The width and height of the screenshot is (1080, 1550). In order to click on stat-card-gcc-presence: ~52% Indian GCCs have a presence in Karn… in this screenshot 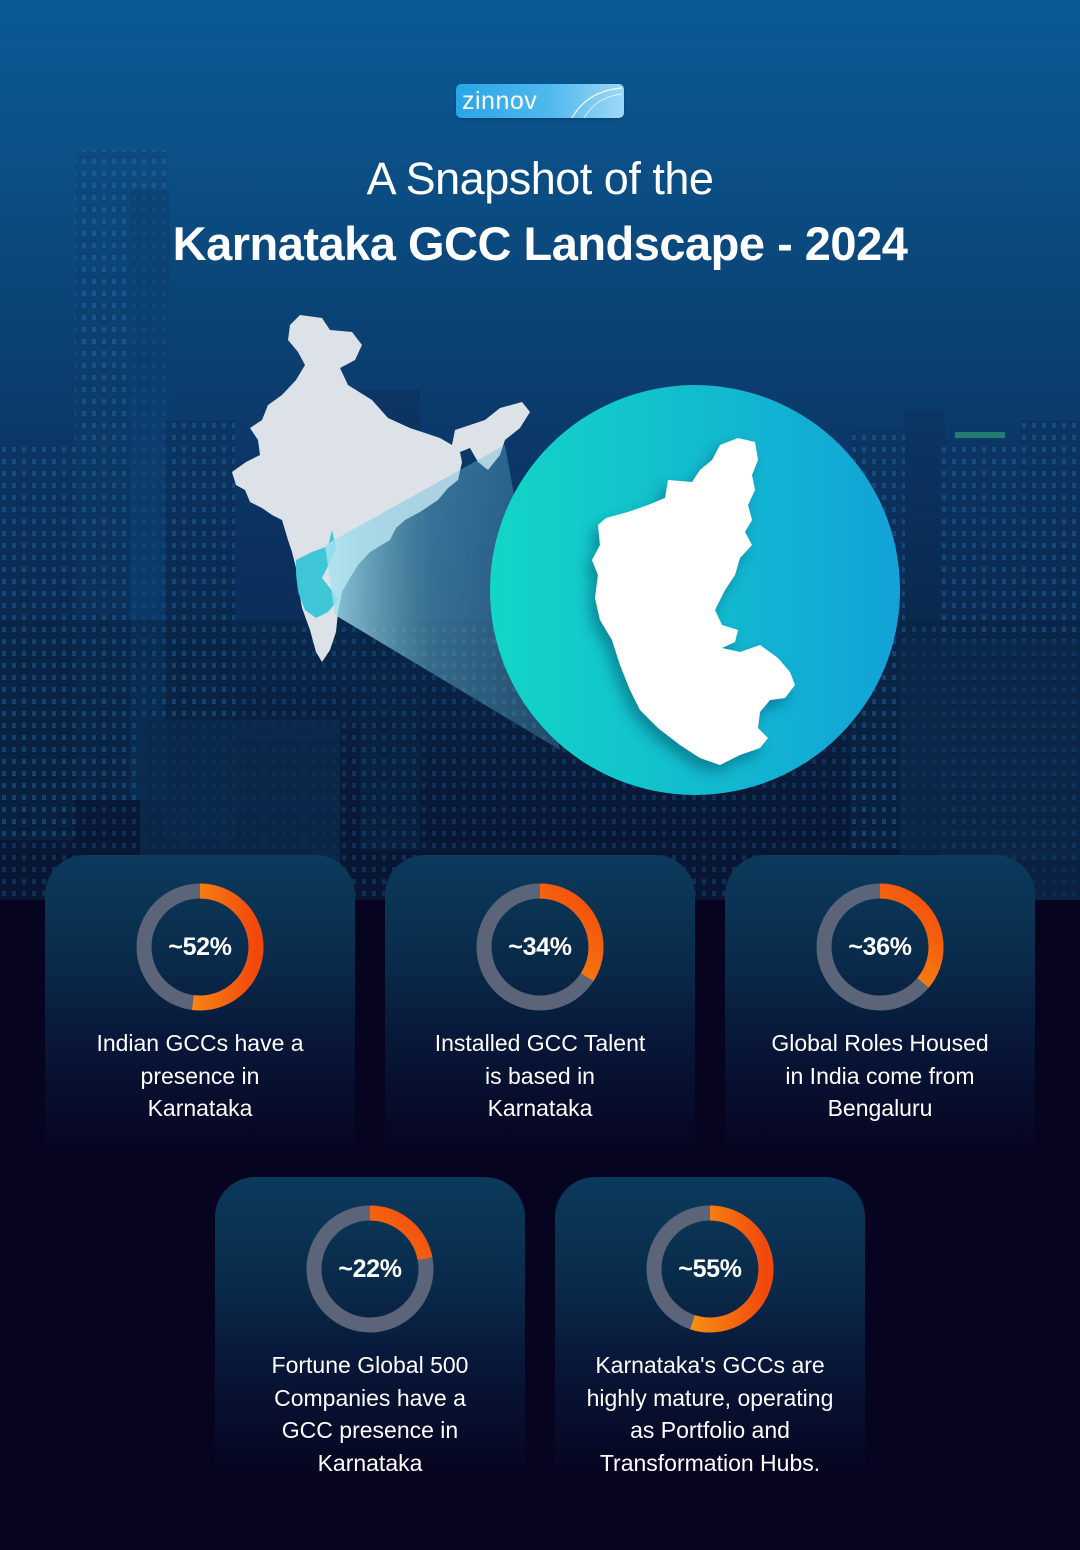, I will do `click(200, 1005)`.